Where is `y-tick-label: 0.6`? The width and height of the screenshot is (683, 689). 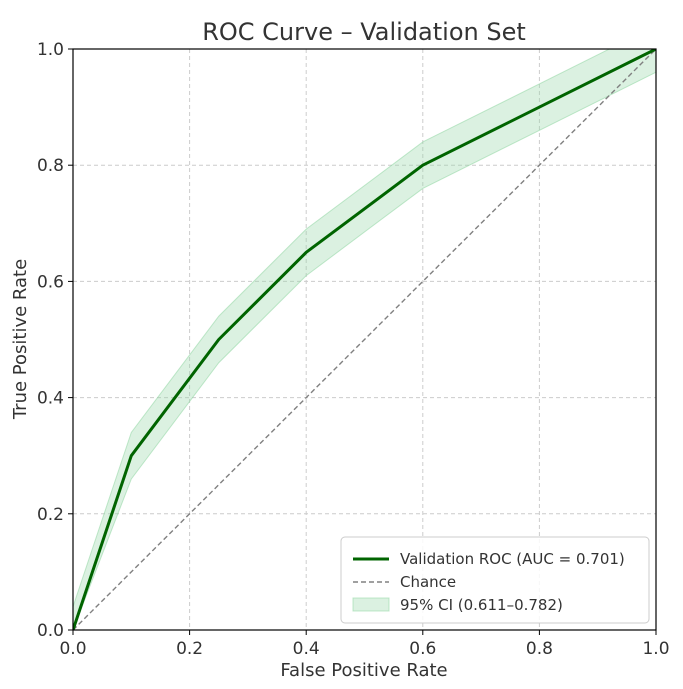
y-tick-label: 0.6 is located at coordinates (50, 282).